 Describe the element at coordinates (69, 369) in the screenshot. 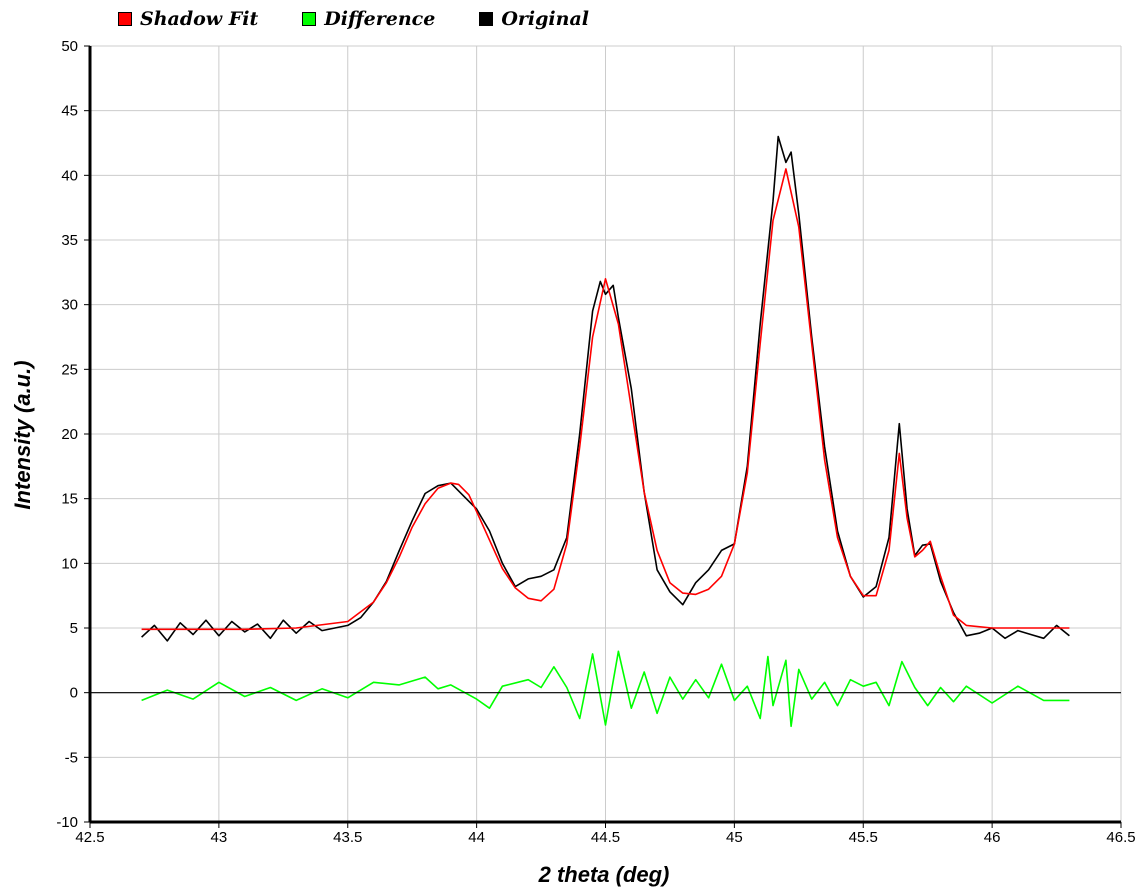

I see `y-tick-label: 25` at that location.